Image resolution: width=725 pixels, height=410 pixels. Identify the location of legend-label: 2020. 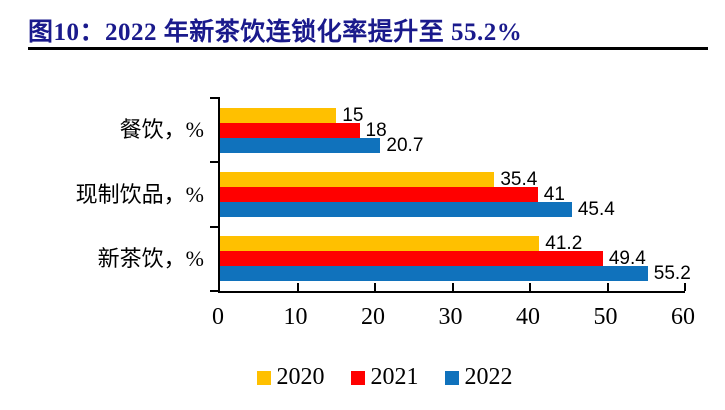
(300, 377).